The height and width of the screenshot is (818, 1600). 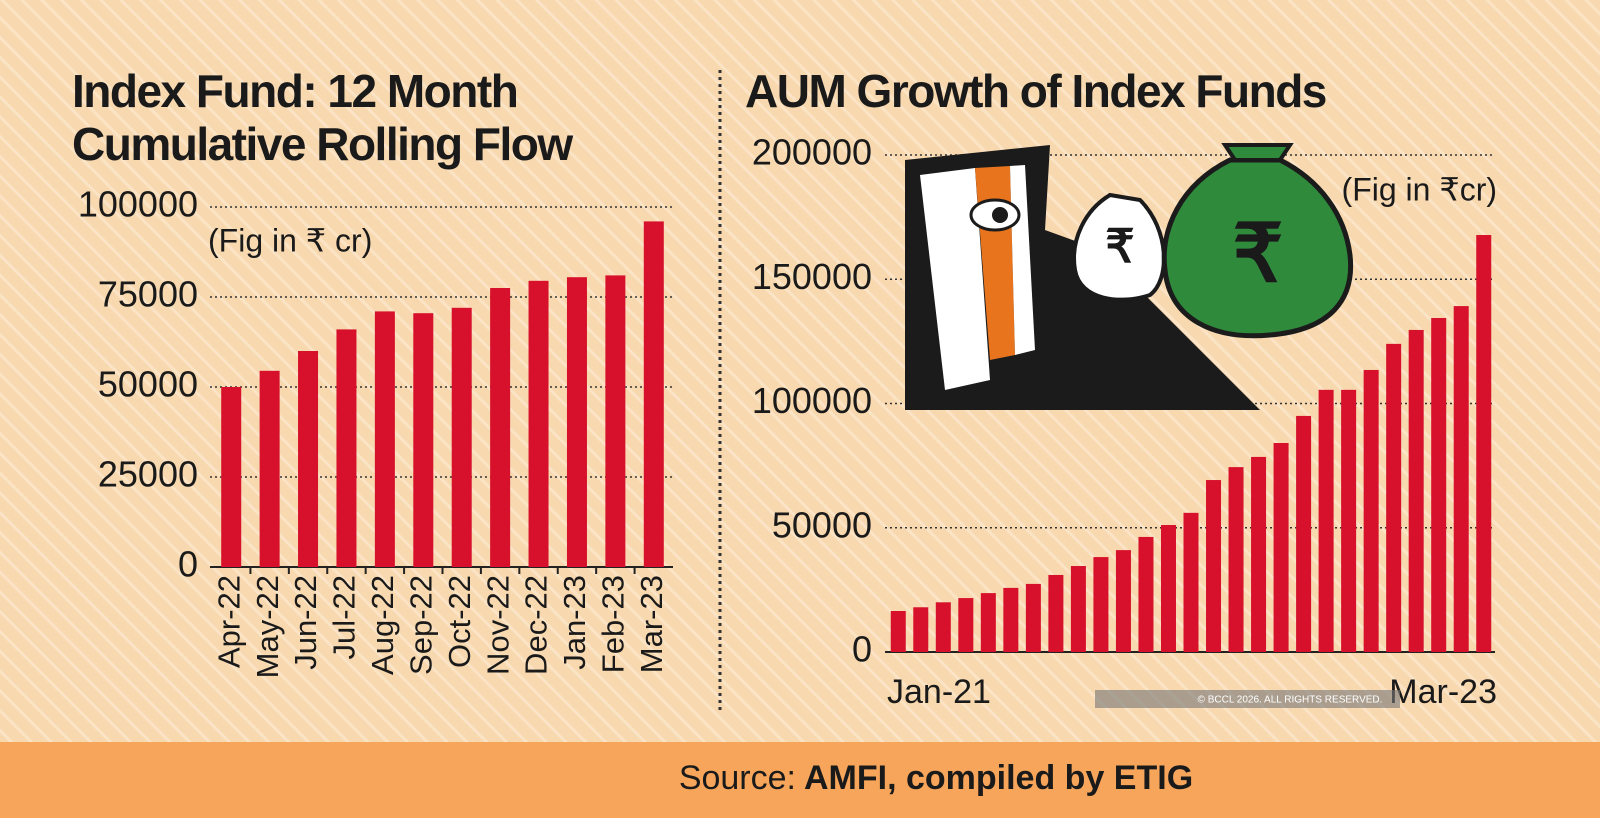 I want to click on watermark: © BCCL 2026. ALL RIGHTS RESERVED., so click(x=1290, y=700).